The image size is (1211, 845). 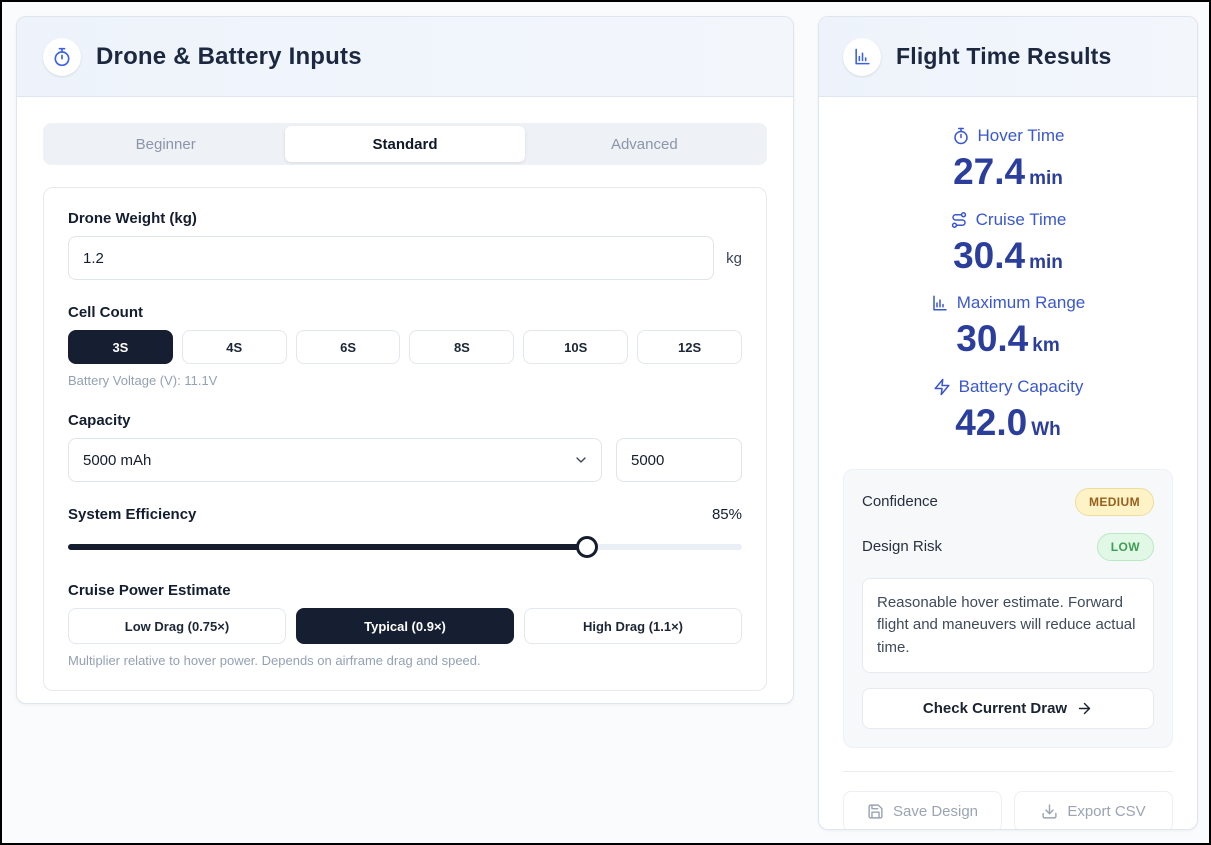 I want to click on capacity-label: Capacity, so click(x=99, y=420).